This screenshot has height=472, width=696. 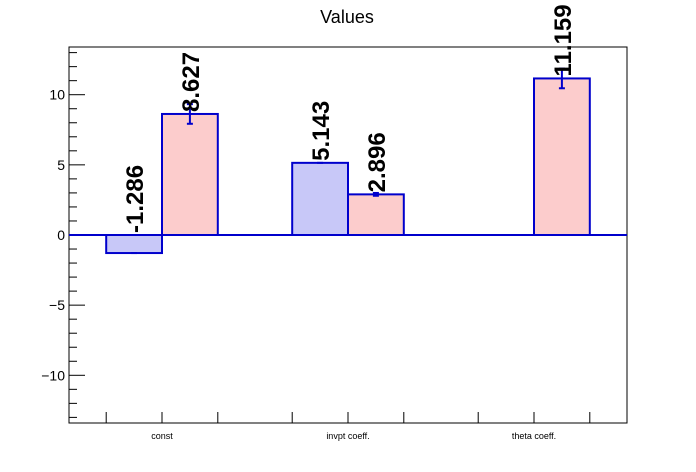 I want to click on x-category-label: const, so click(x=162, y=436).